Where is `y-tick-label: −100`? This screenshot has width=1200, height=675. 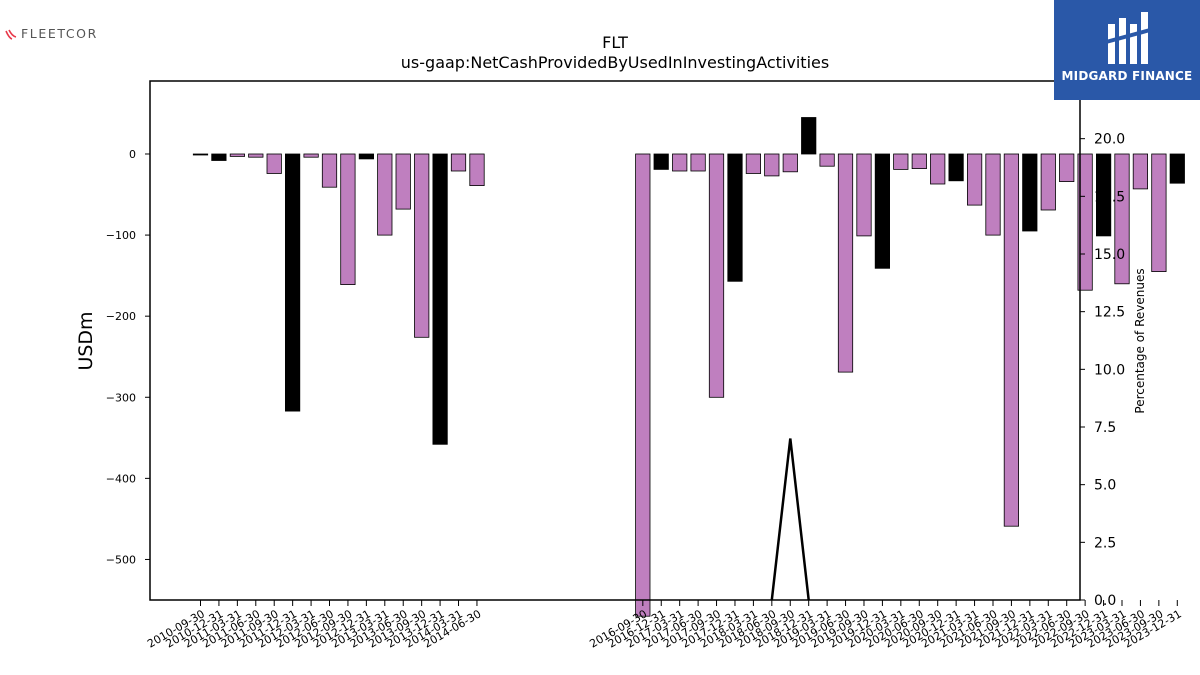
y-tick-label: −100 is located at coordinates (121, 235).